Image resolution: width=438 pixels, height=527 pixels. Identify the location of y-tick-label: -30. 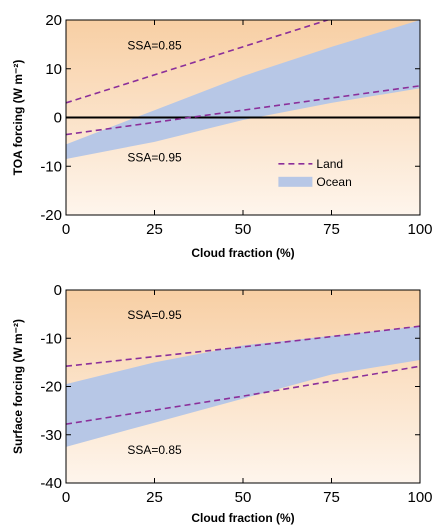
(51, 435).